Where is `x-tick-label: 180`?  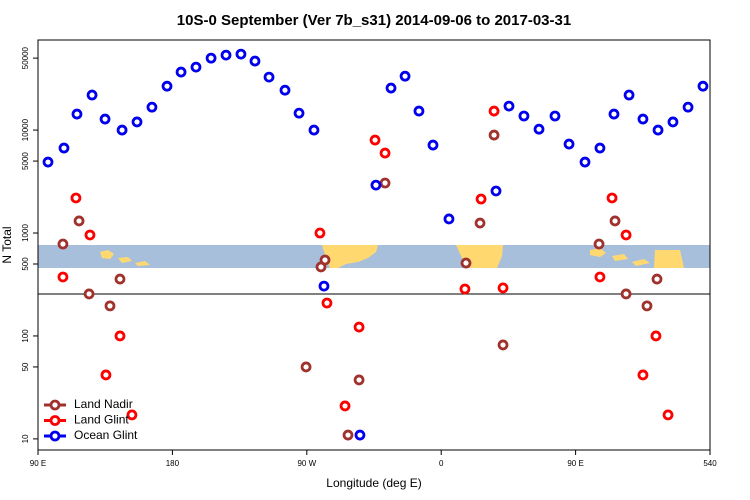
x-tick-label: 180 is located at coordinates (173, 463).